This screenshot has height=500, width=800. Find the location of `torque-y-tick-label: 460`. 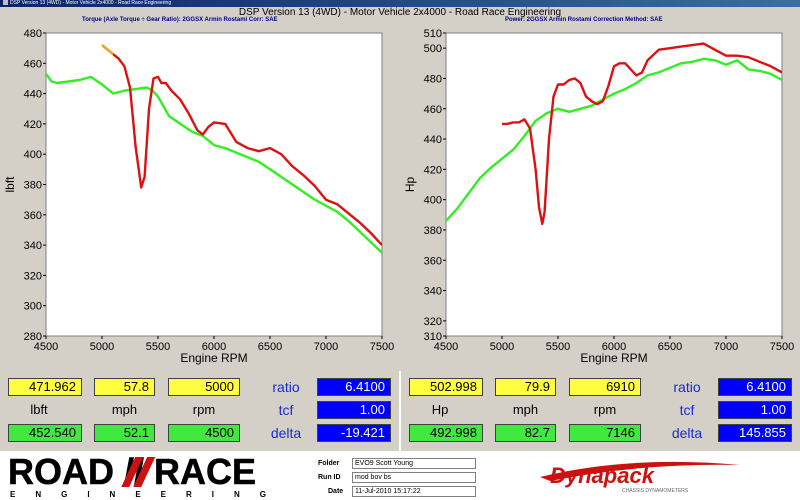

torque-y-tick-label: 460 is located at coordinates (33, 64).